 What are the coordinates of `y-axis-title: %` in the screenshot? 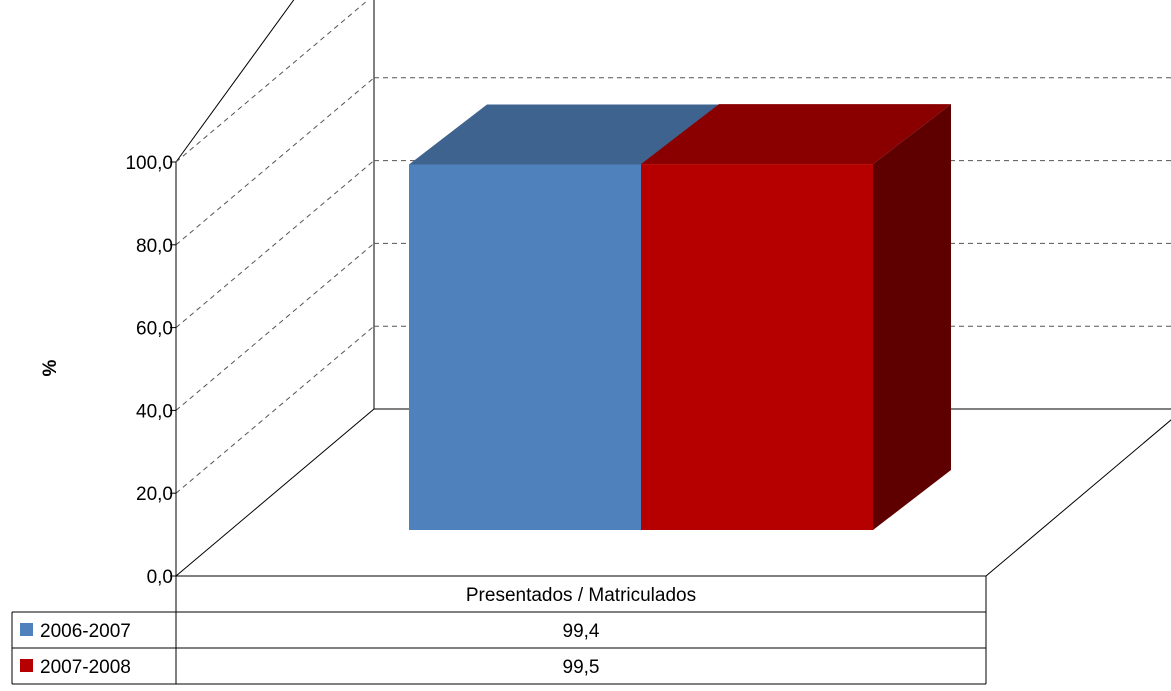 It's located at (50, 367).